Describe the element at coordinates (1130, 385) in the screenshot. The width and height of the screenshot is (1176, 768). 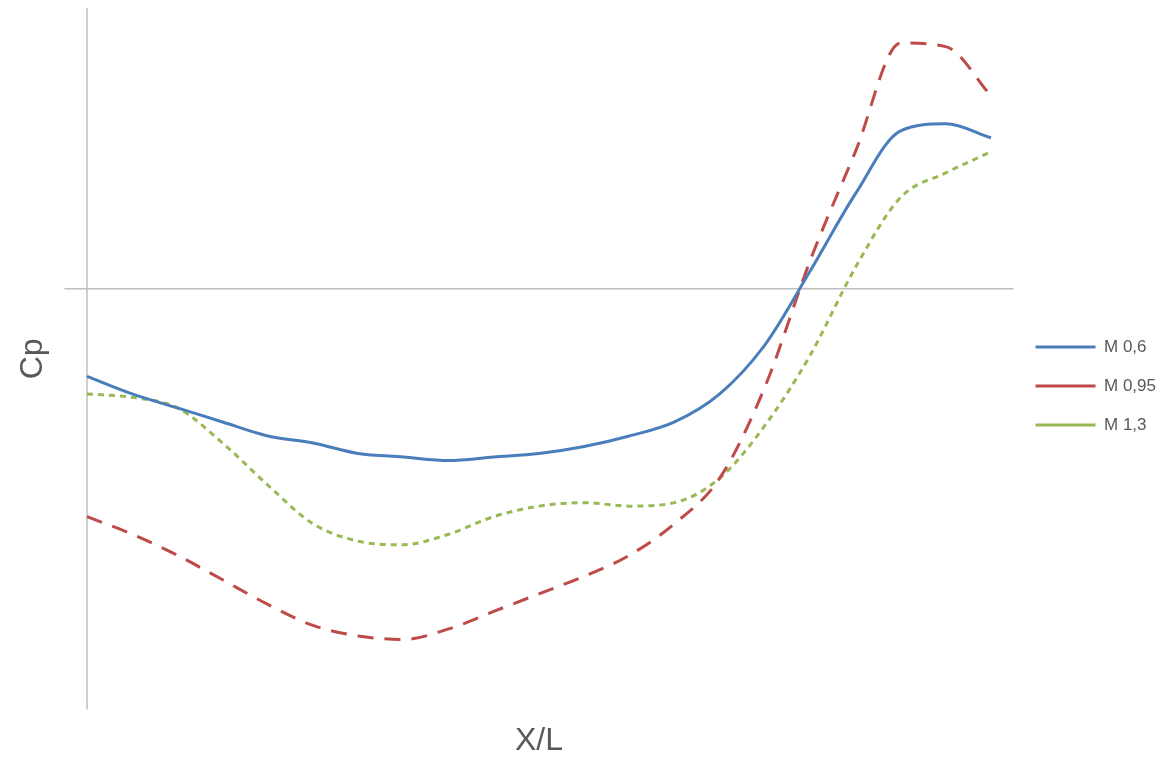
I see `legend-label: M 0,95` at that location.